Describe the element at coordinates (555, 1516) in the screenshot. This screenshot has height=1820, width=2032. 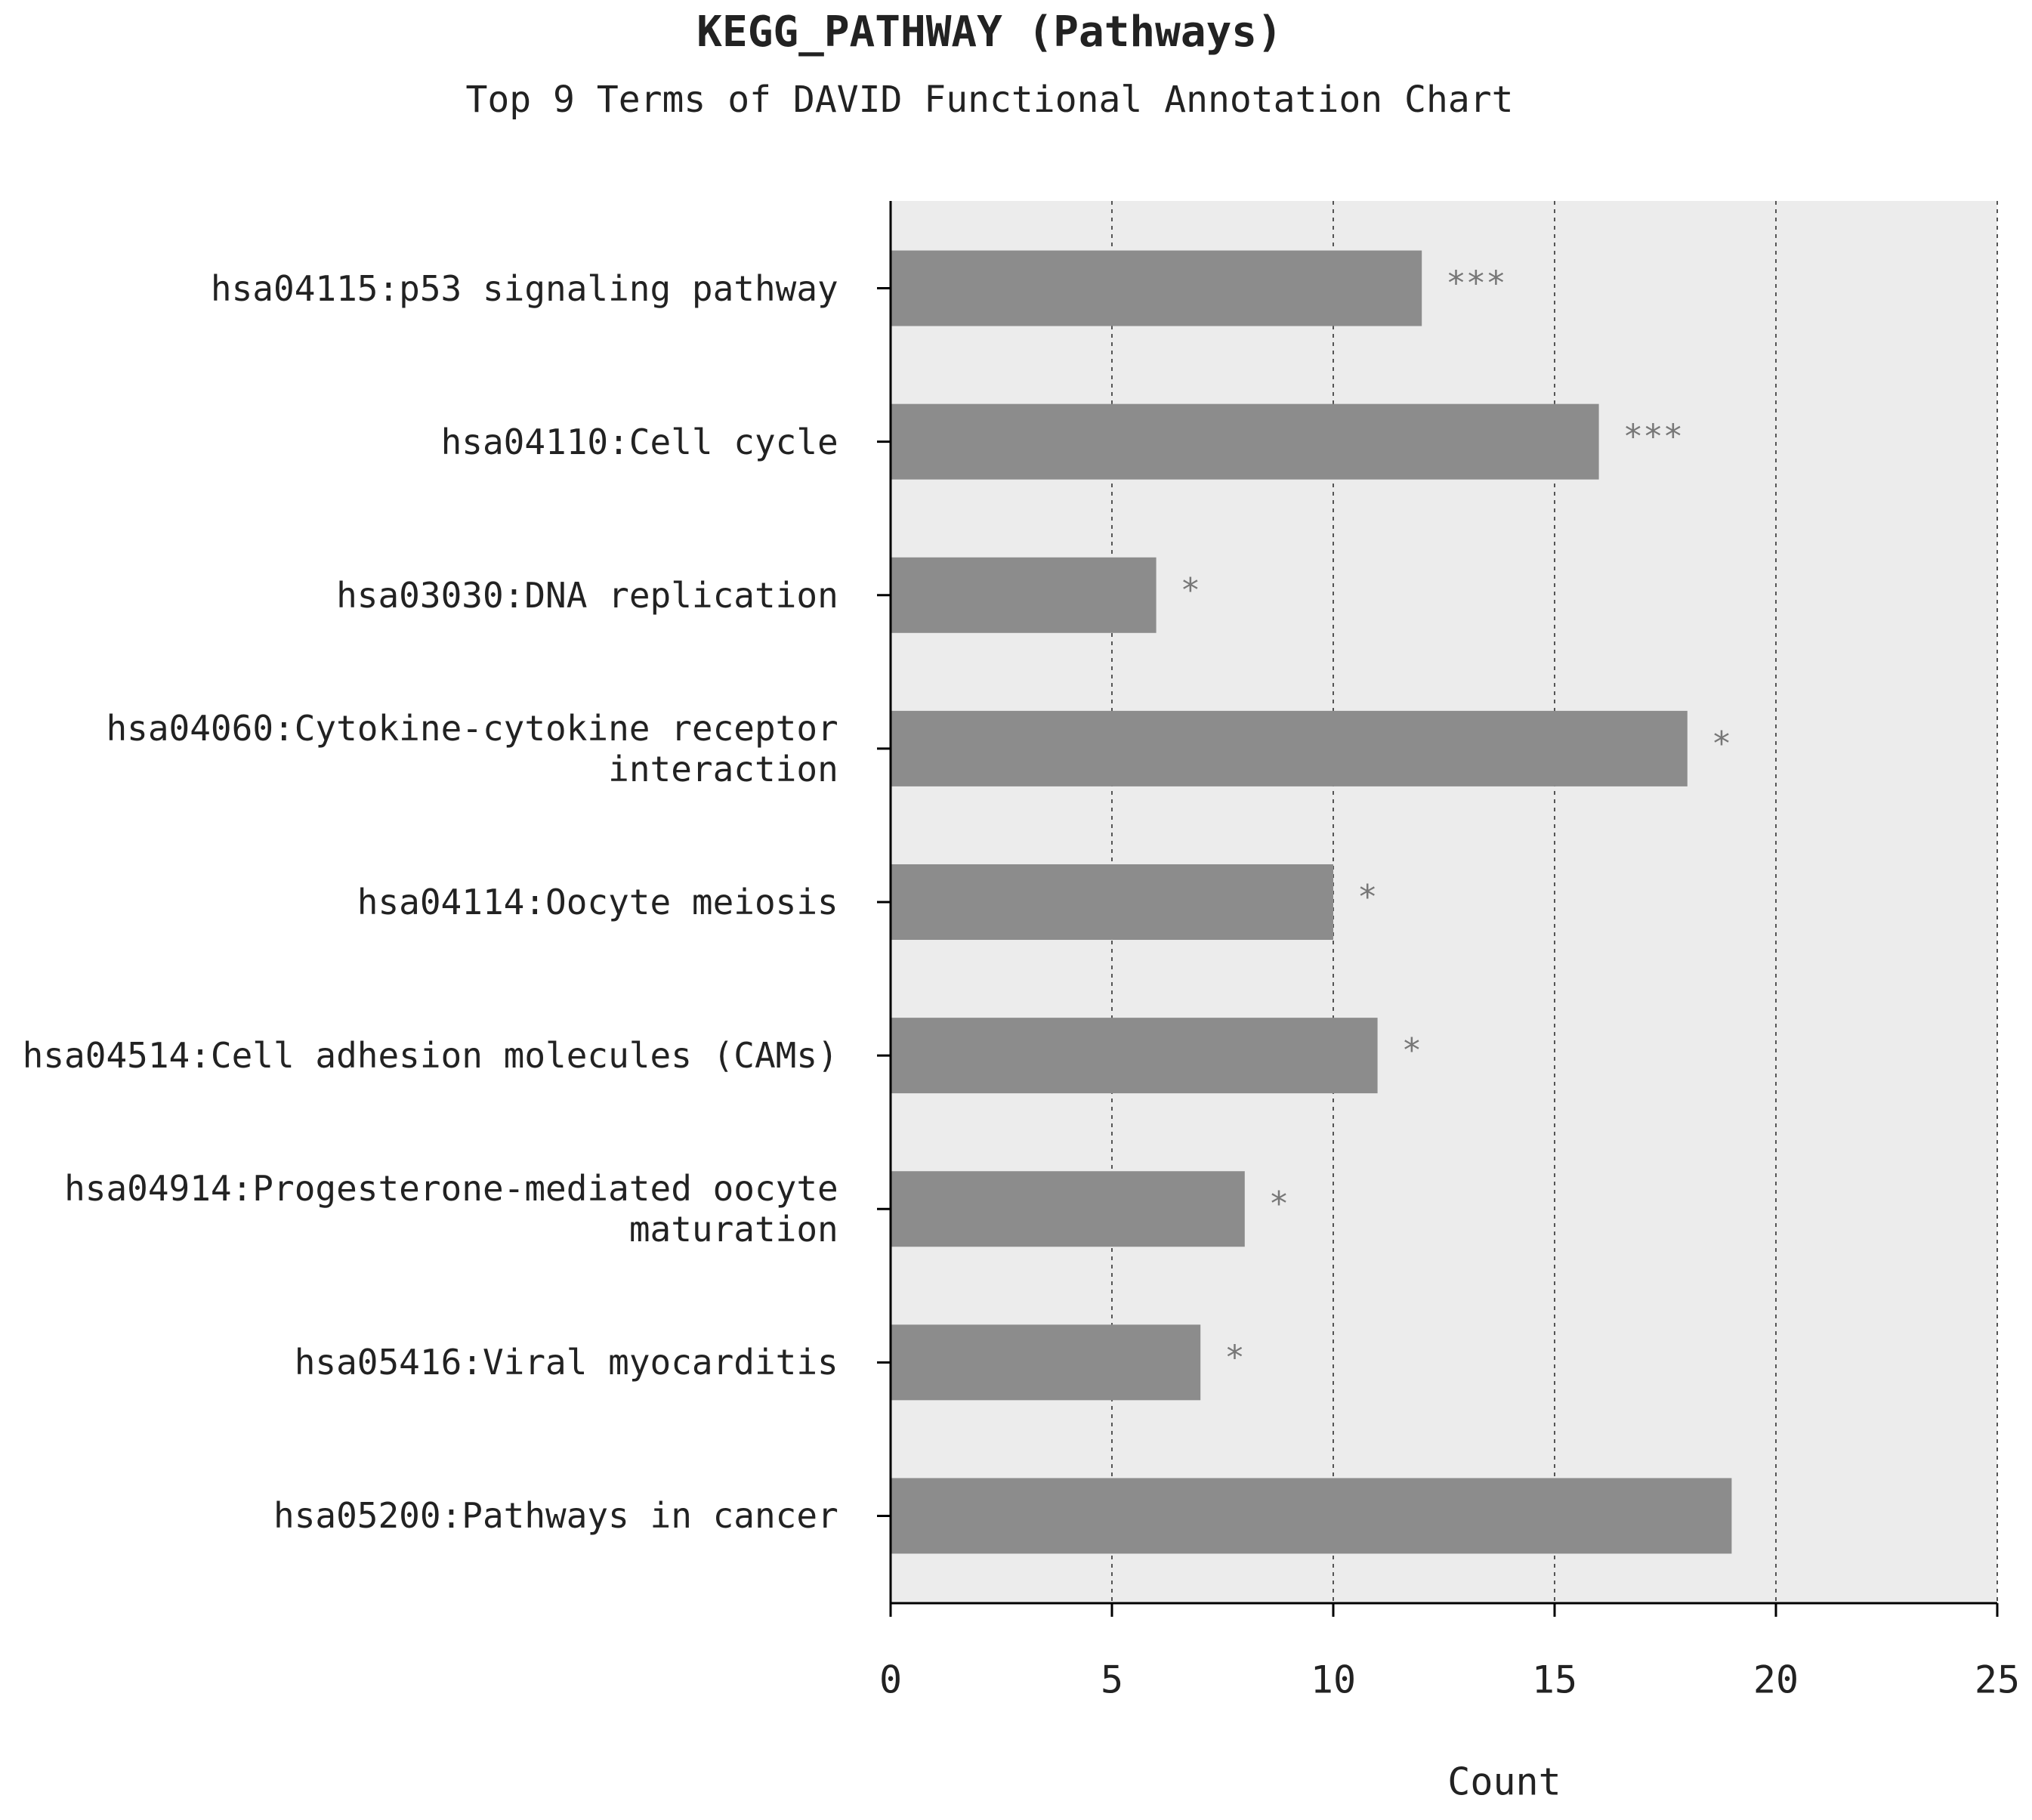
I see `y-tick-label: hsa05200:Pathways in cancer` at that location.